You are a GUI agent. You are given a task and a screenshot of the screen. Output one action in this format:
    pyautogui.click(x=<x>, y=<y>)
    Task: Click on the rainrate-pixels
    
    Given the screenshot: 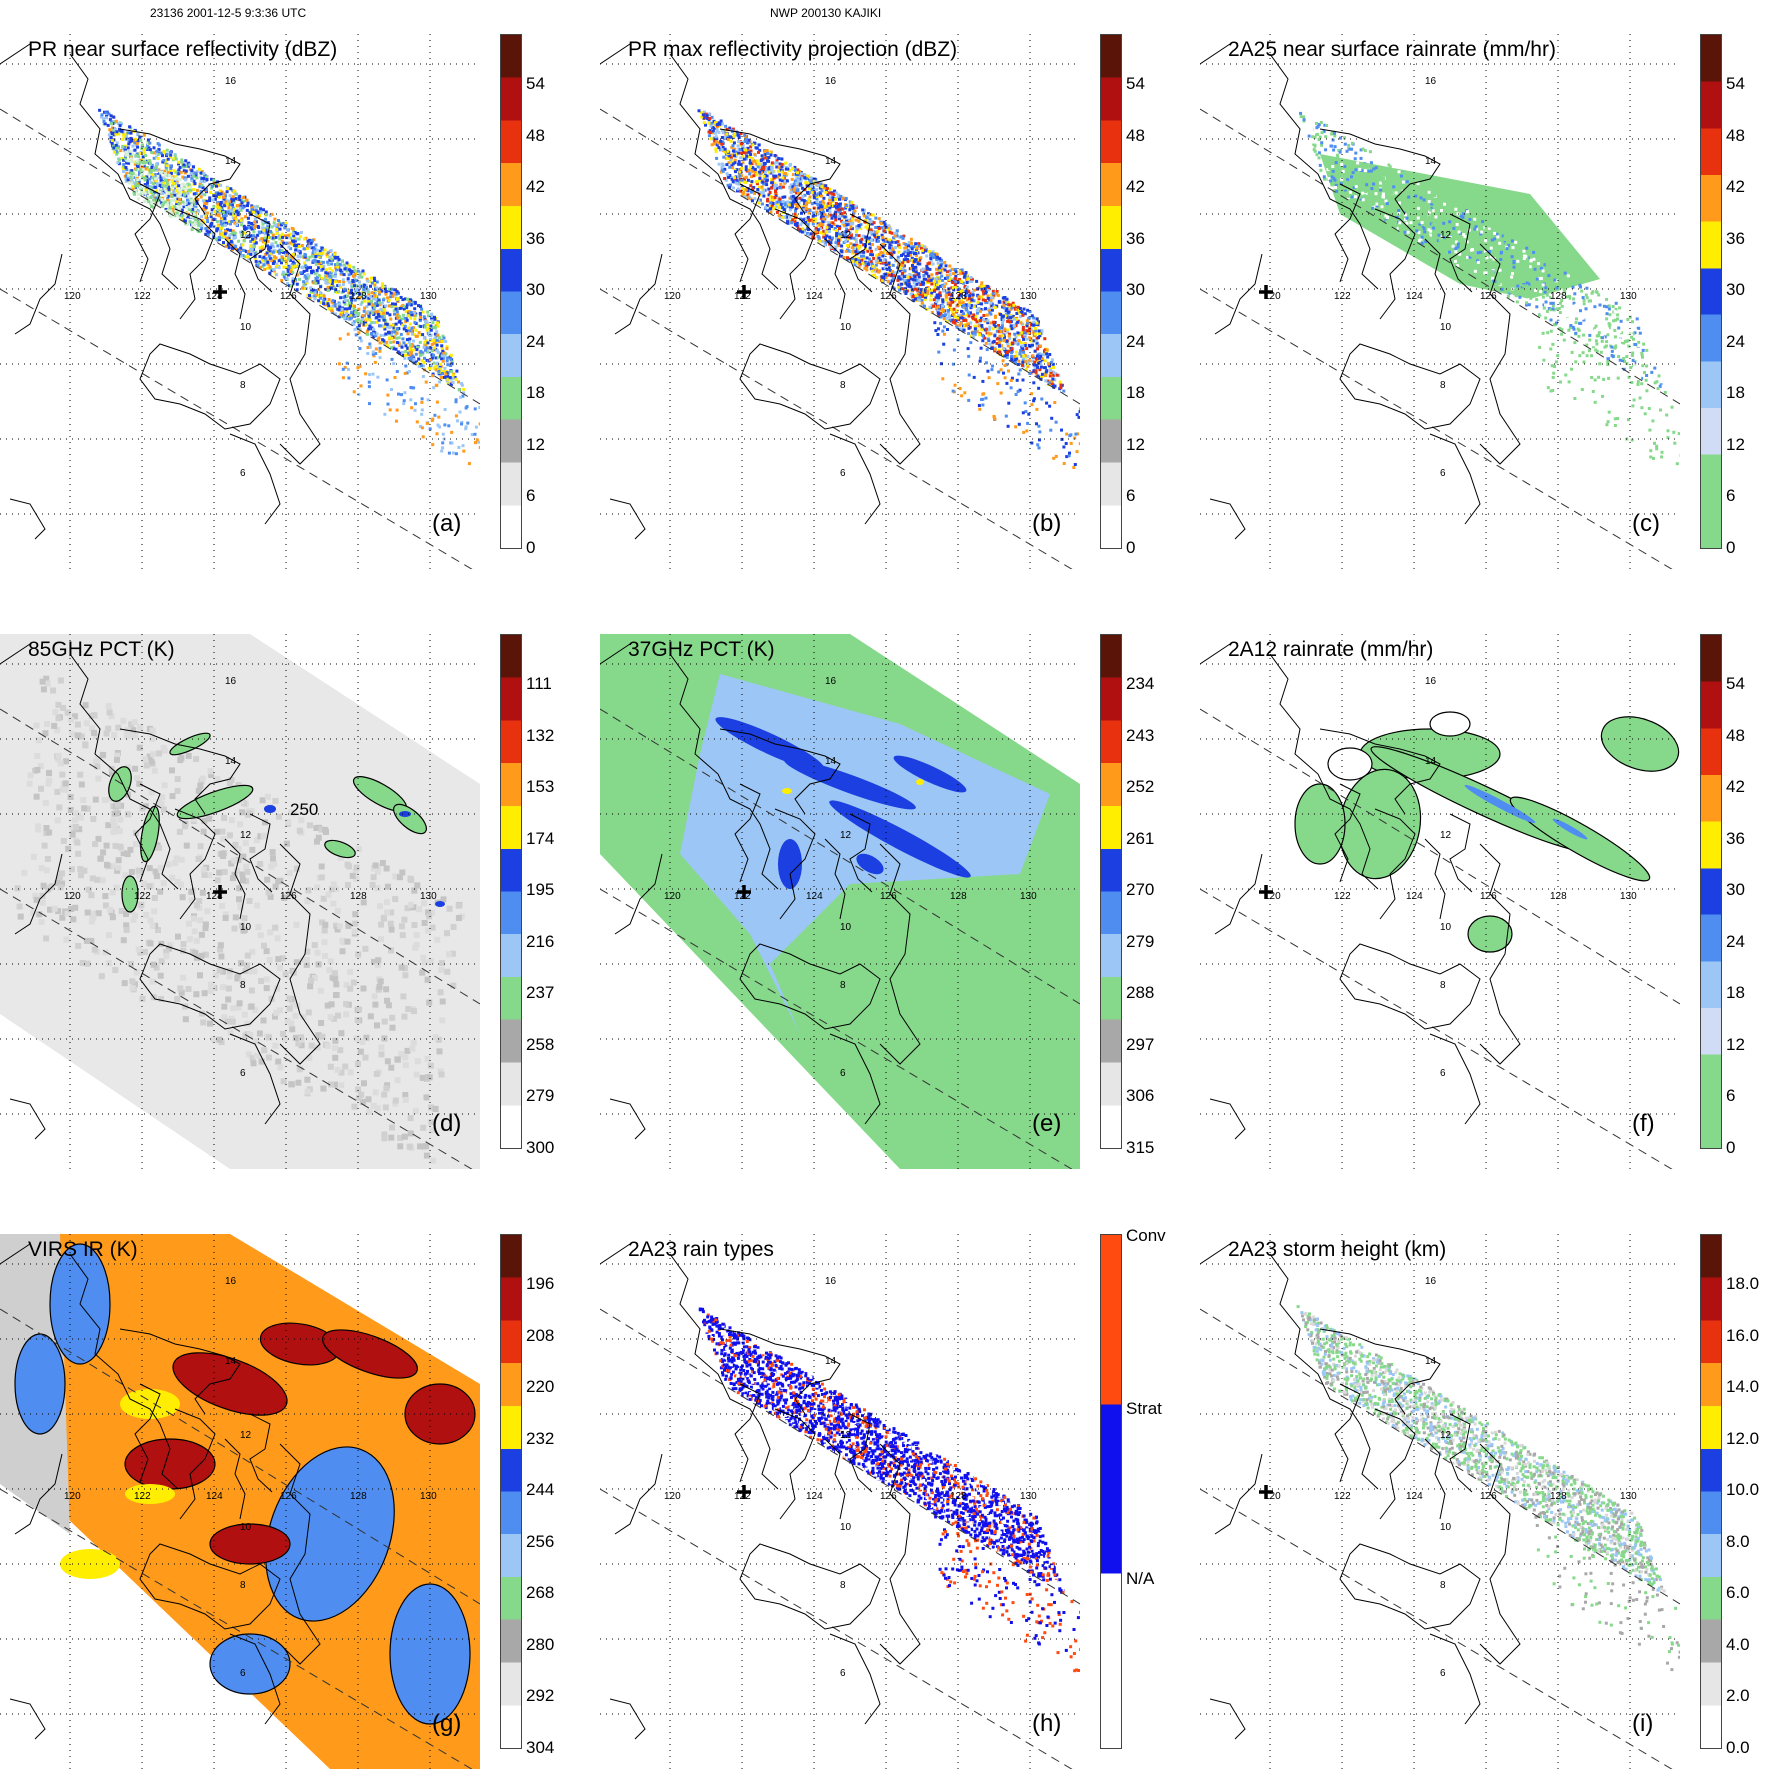 What is the action you would take?
    pyautogui.click(x=1483, y=252)
    